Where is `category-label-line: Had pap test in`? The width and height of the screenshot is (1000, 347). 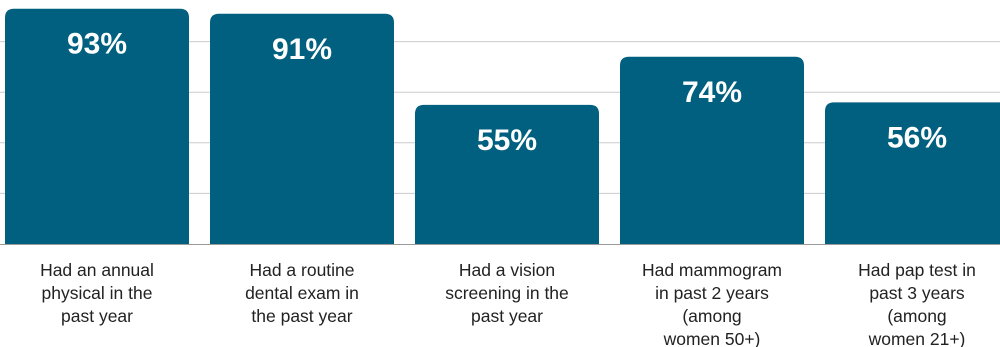
category-label-line: Had pap test in is located at coordinates (917, 270).